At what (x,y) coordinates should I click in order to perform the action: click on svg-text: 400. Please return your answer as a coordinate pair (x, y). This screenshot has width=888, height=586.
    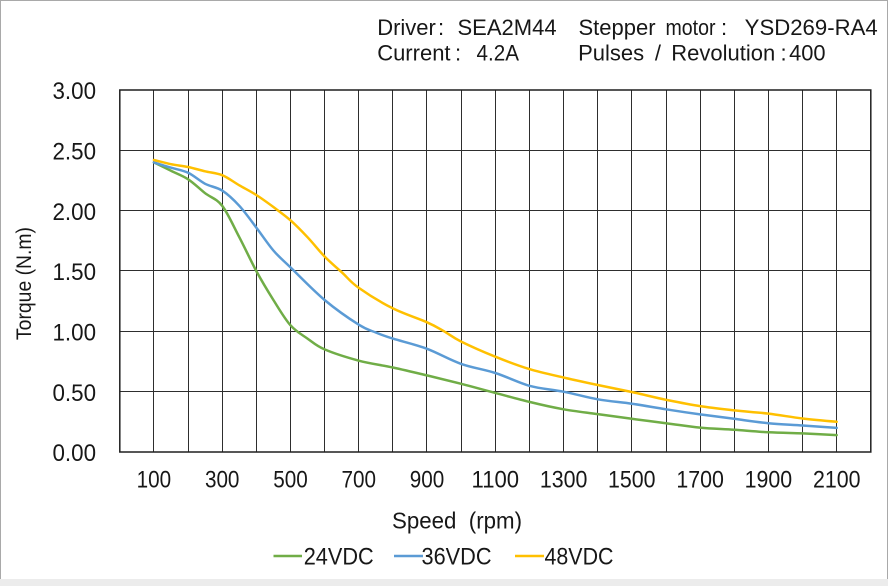
    Looking at the image, I should click on (807, 53).